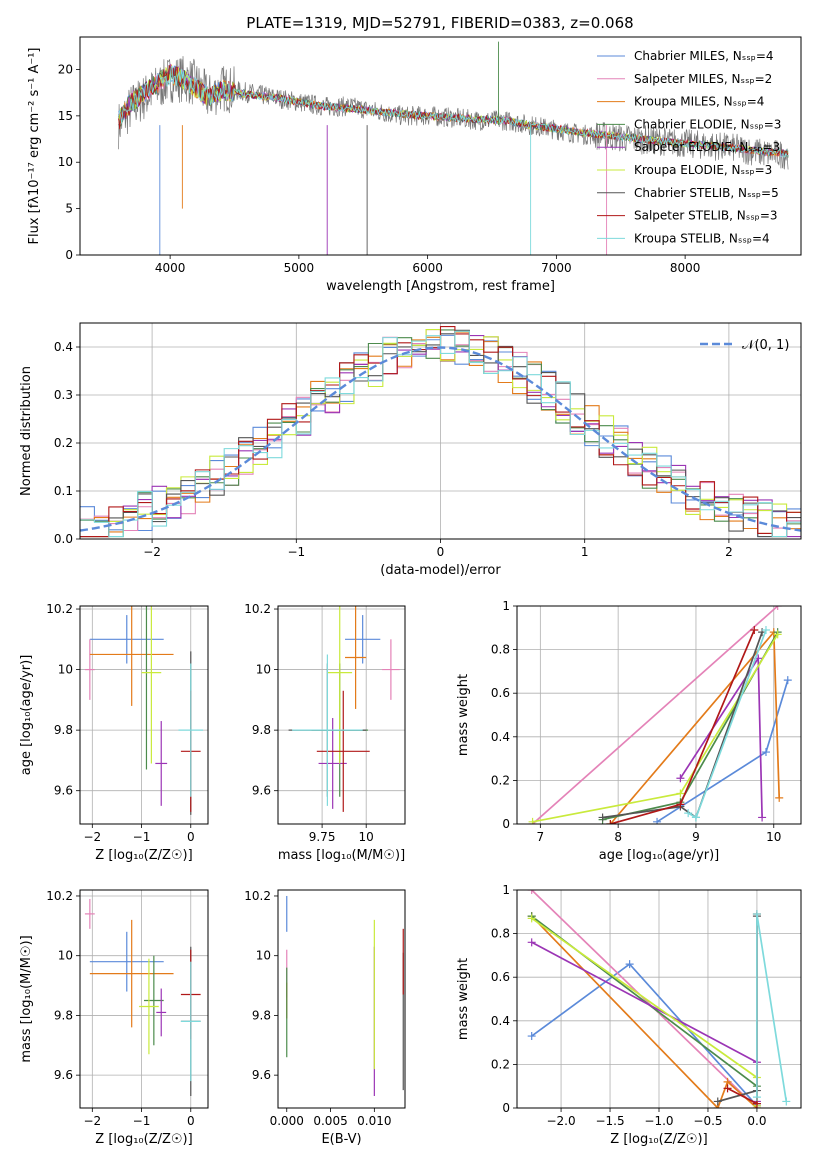  What do you see at coordinates (729, 552) in the screenshot?
I see `x-tick-label: 2` at bounding box center [729, 552].